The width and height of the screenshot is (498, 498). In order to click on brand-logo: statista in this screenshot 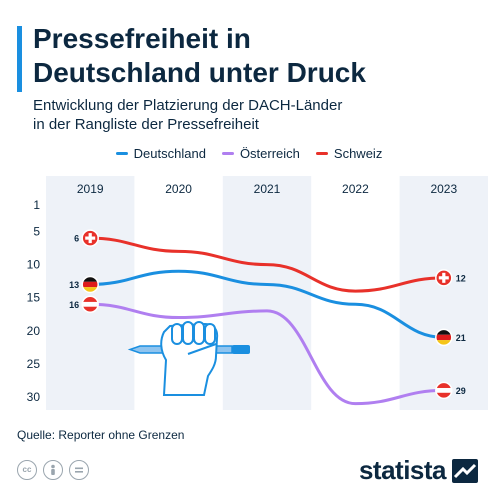, I will do `click(418, 470)`.